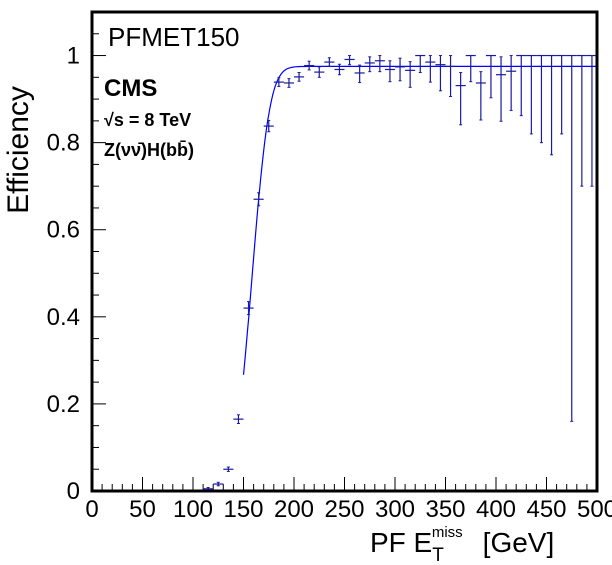 The image size is (612, 565). What do you see at coordinates (447, 532) in the screenshot?
I see `x-axis-label-sup: miss` at bounding box center [447, 532].